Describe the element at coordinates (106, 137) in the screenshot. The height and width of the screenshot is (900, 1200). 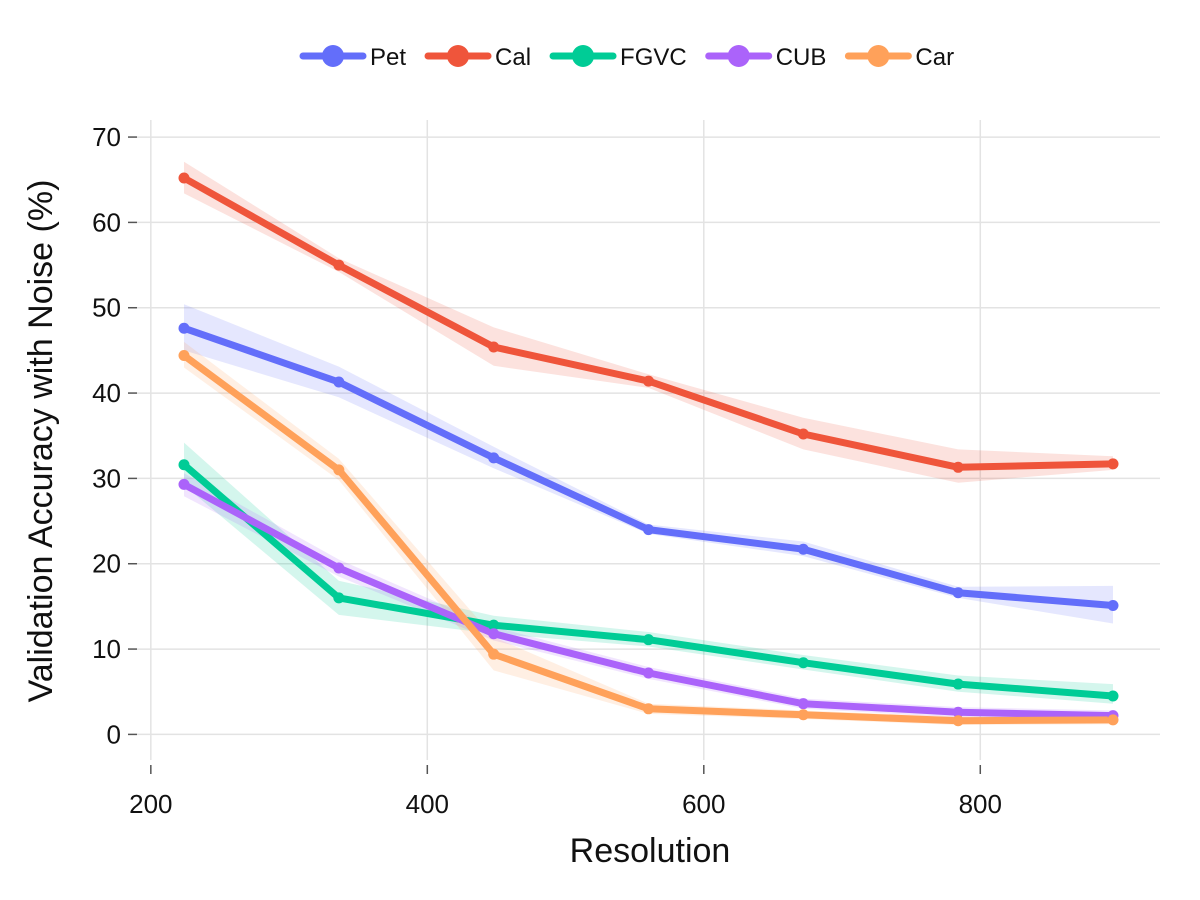
I see `y-tick-label: 70` at that location.